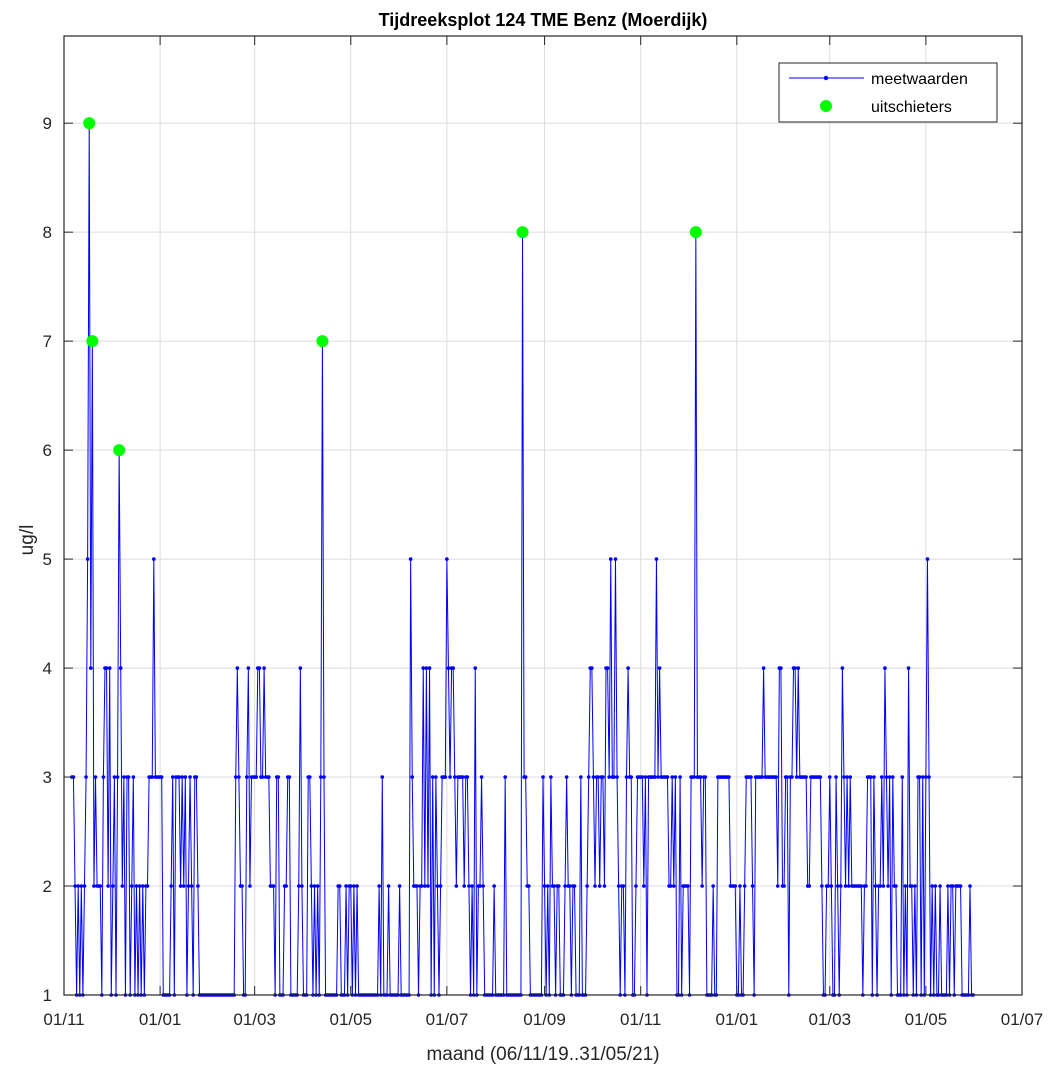 Image resolution: width=1054 pixels, height=1067 pixels. What do you see at coordinates (63, 1019) in the screenshot?
I see `x-tick-label: 01/11` at bounding box center [63, 1019].